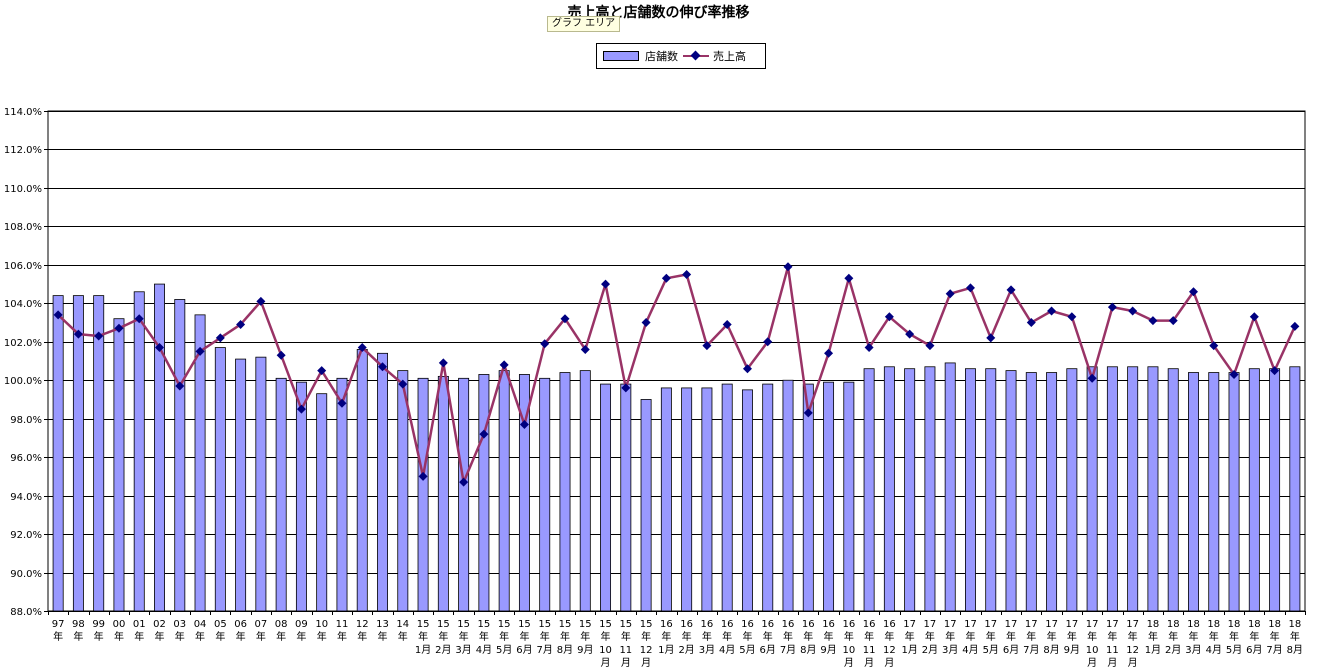  I want to click on x-tick-label: 09, so click(301, 624).